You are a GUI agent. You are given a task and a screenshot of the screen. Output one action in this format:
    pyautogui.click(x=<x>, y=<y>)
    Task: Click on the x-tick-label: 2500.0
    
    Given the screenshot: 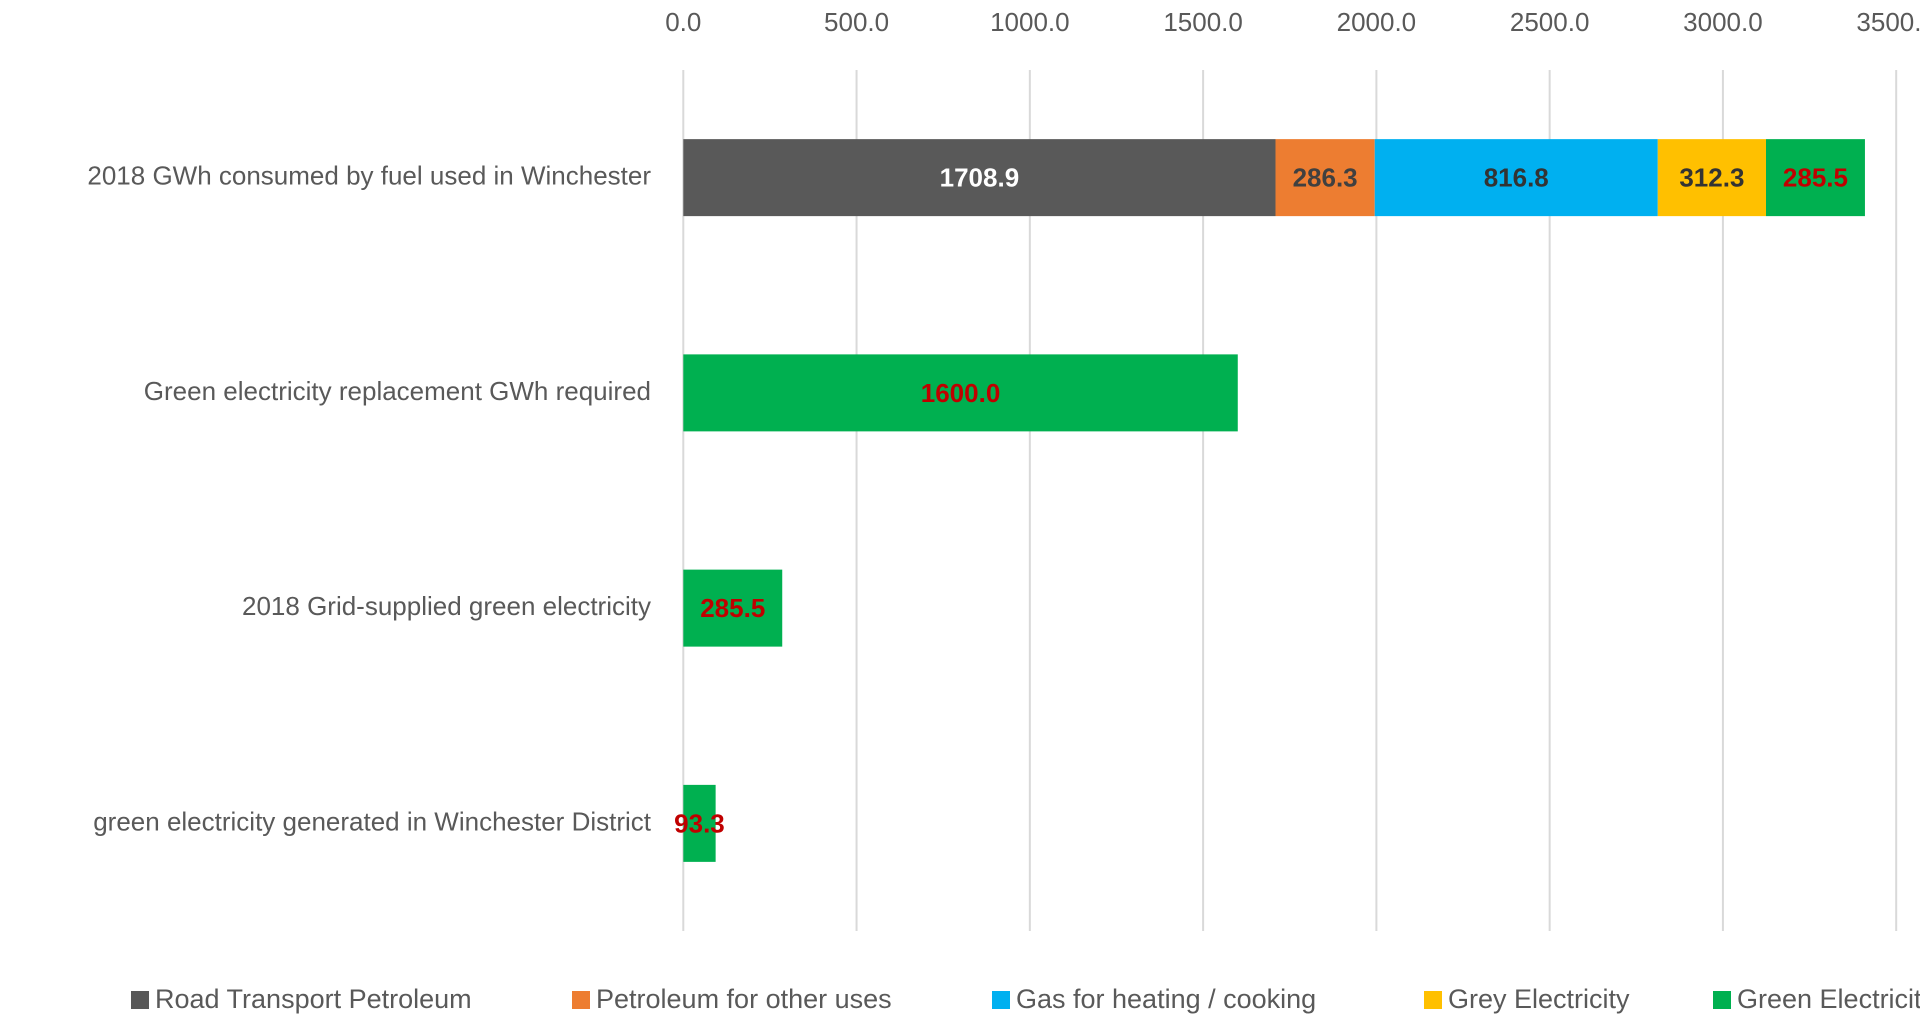 What is the action you would take?
    pyautogui.click(x=1550, y=22)
    